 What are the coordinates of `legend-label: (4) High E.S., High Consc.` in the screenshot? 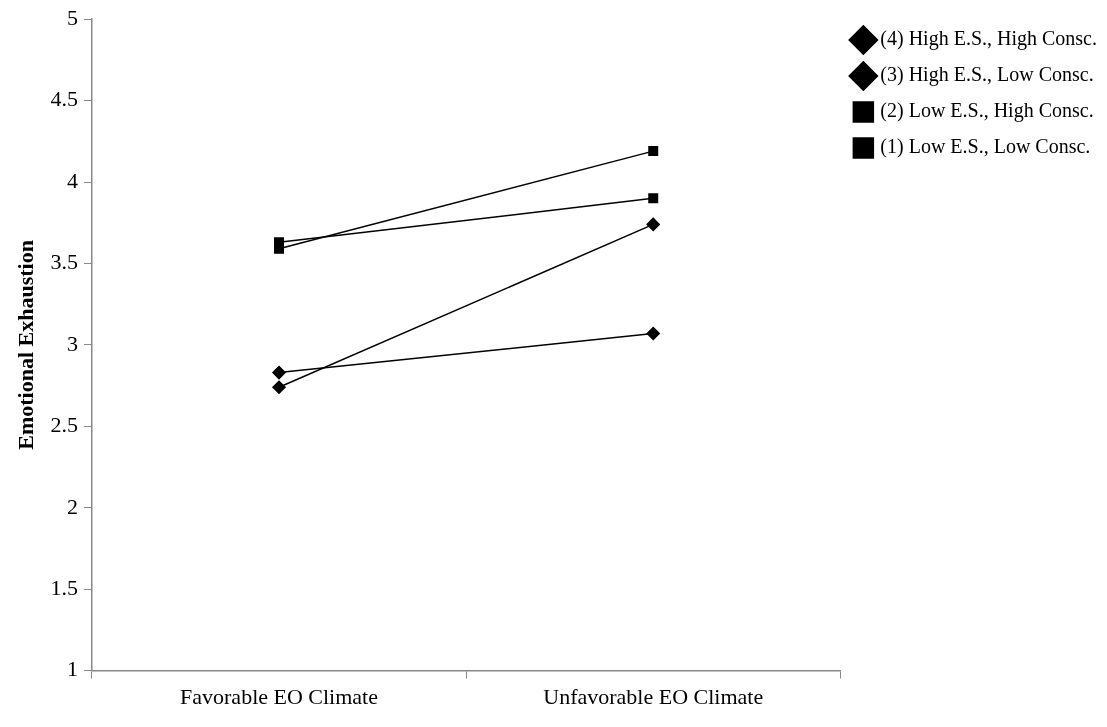 It's located at (989, 39).